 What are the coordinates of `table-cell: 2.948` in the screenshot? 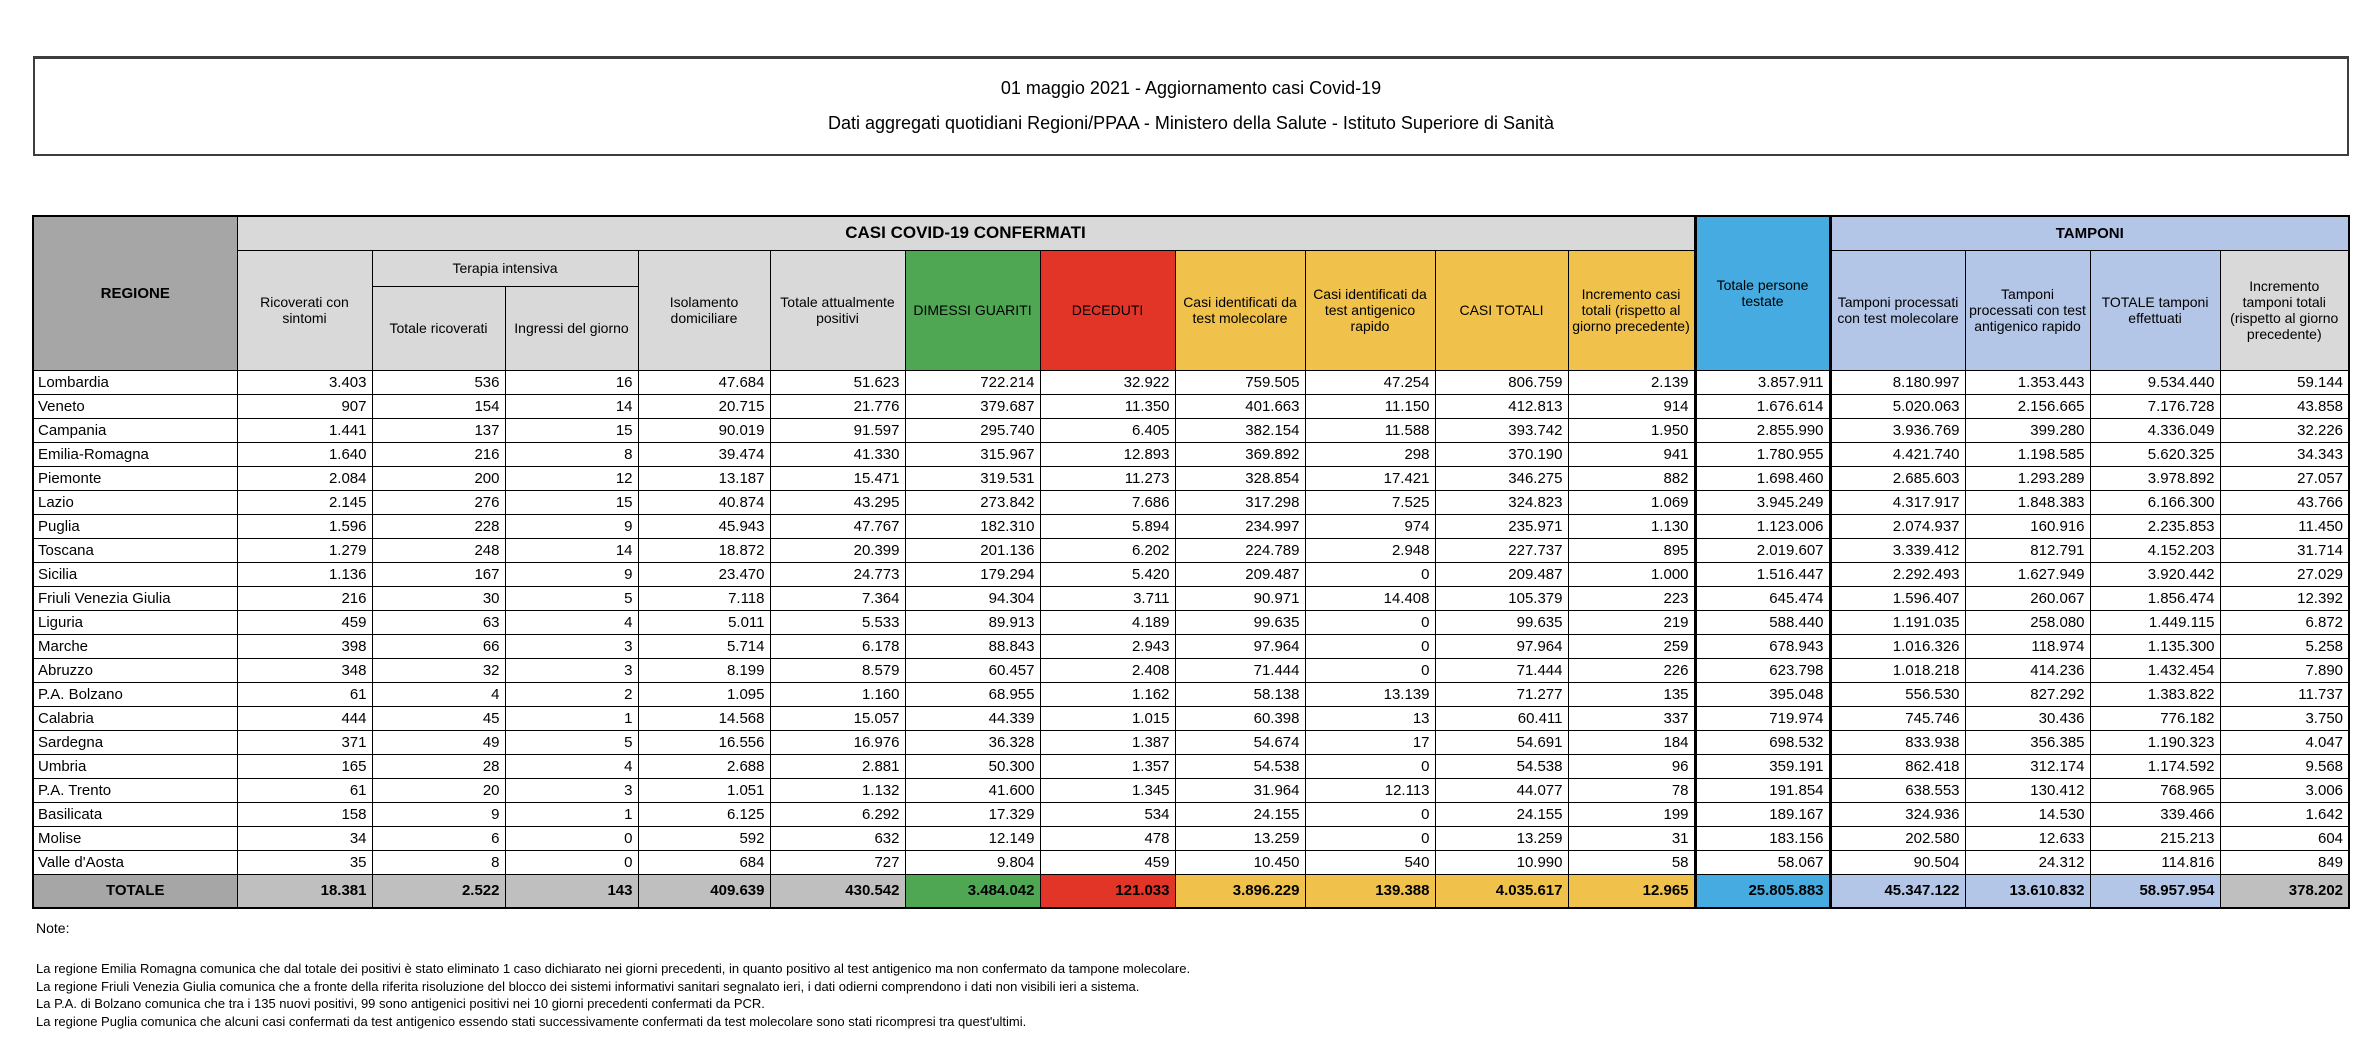 It's located at (1370, 550).